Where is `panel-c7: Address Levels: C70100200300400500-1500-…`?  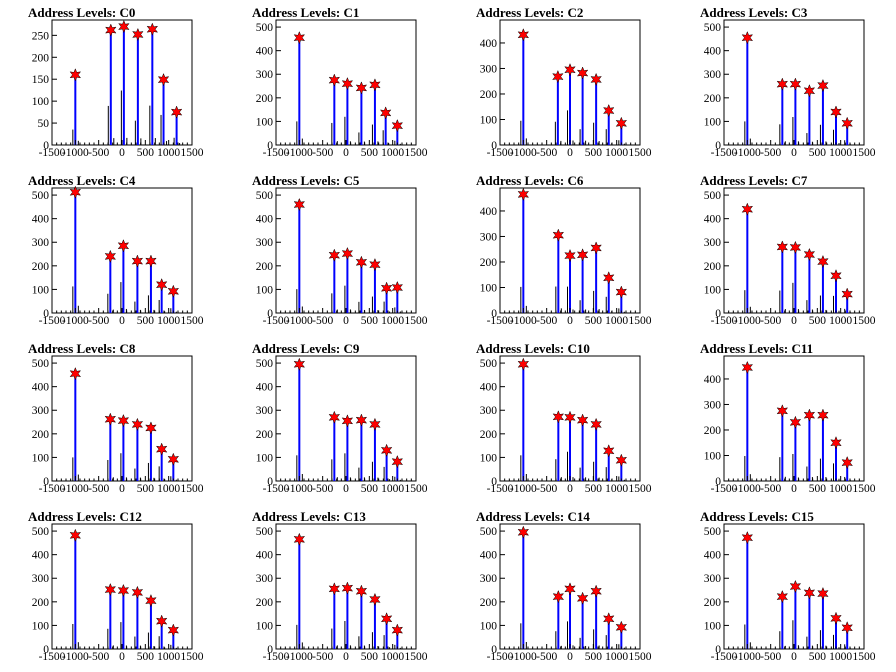
panel-c7: Address Levels: C70100200300400500-1500-… is located at coordinates (788, 250).